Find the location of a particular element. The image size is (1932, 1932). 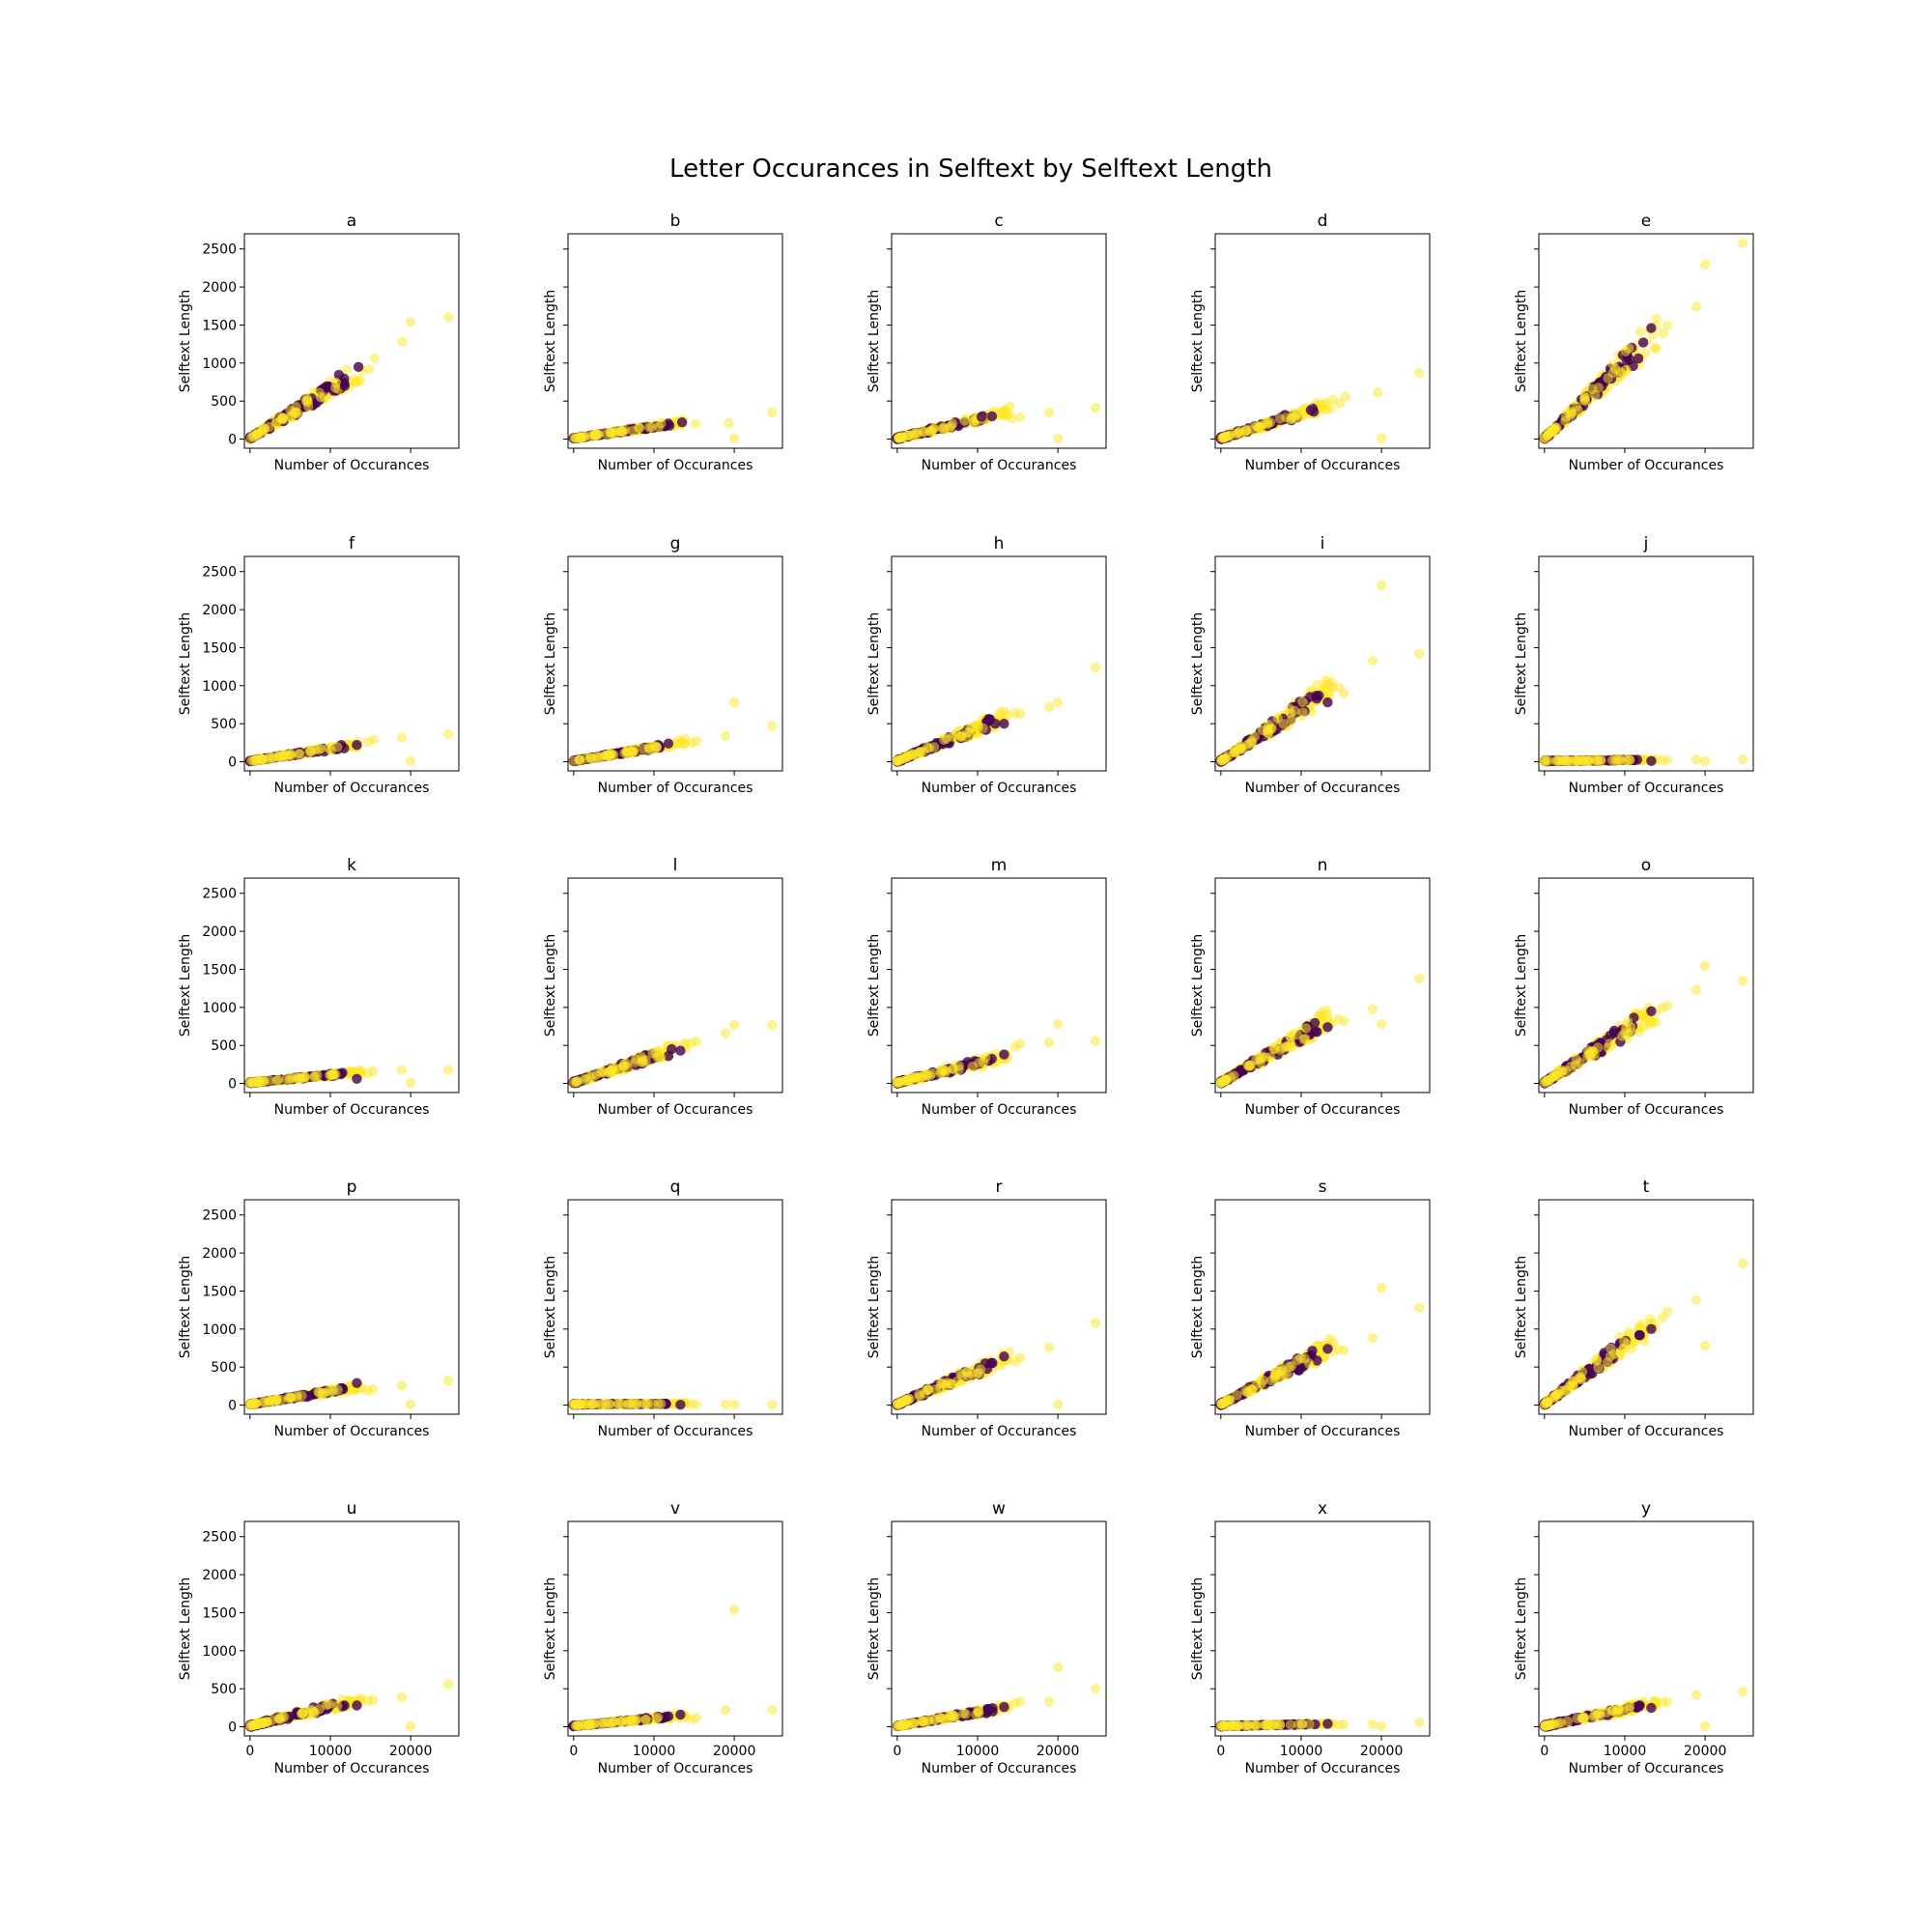

subplot-title-o: o is located at coordinates (1646, 865).